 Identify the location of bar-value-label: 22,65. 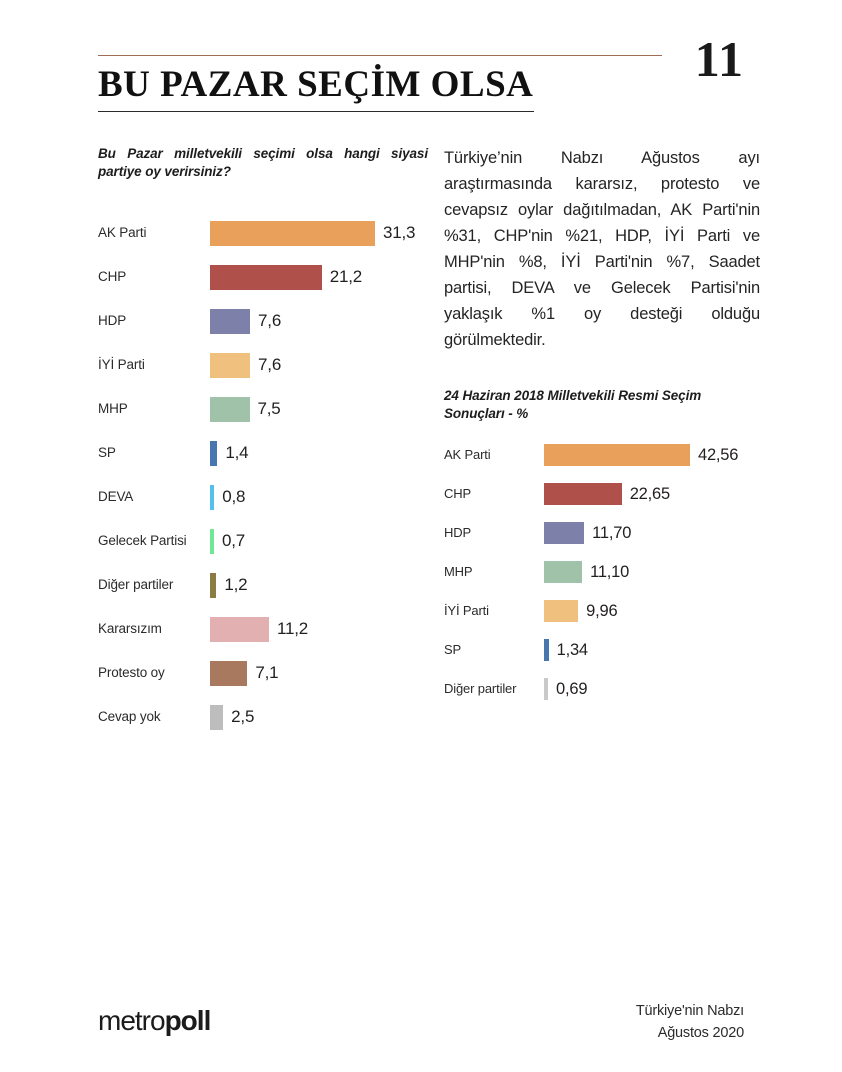
(649, 493).